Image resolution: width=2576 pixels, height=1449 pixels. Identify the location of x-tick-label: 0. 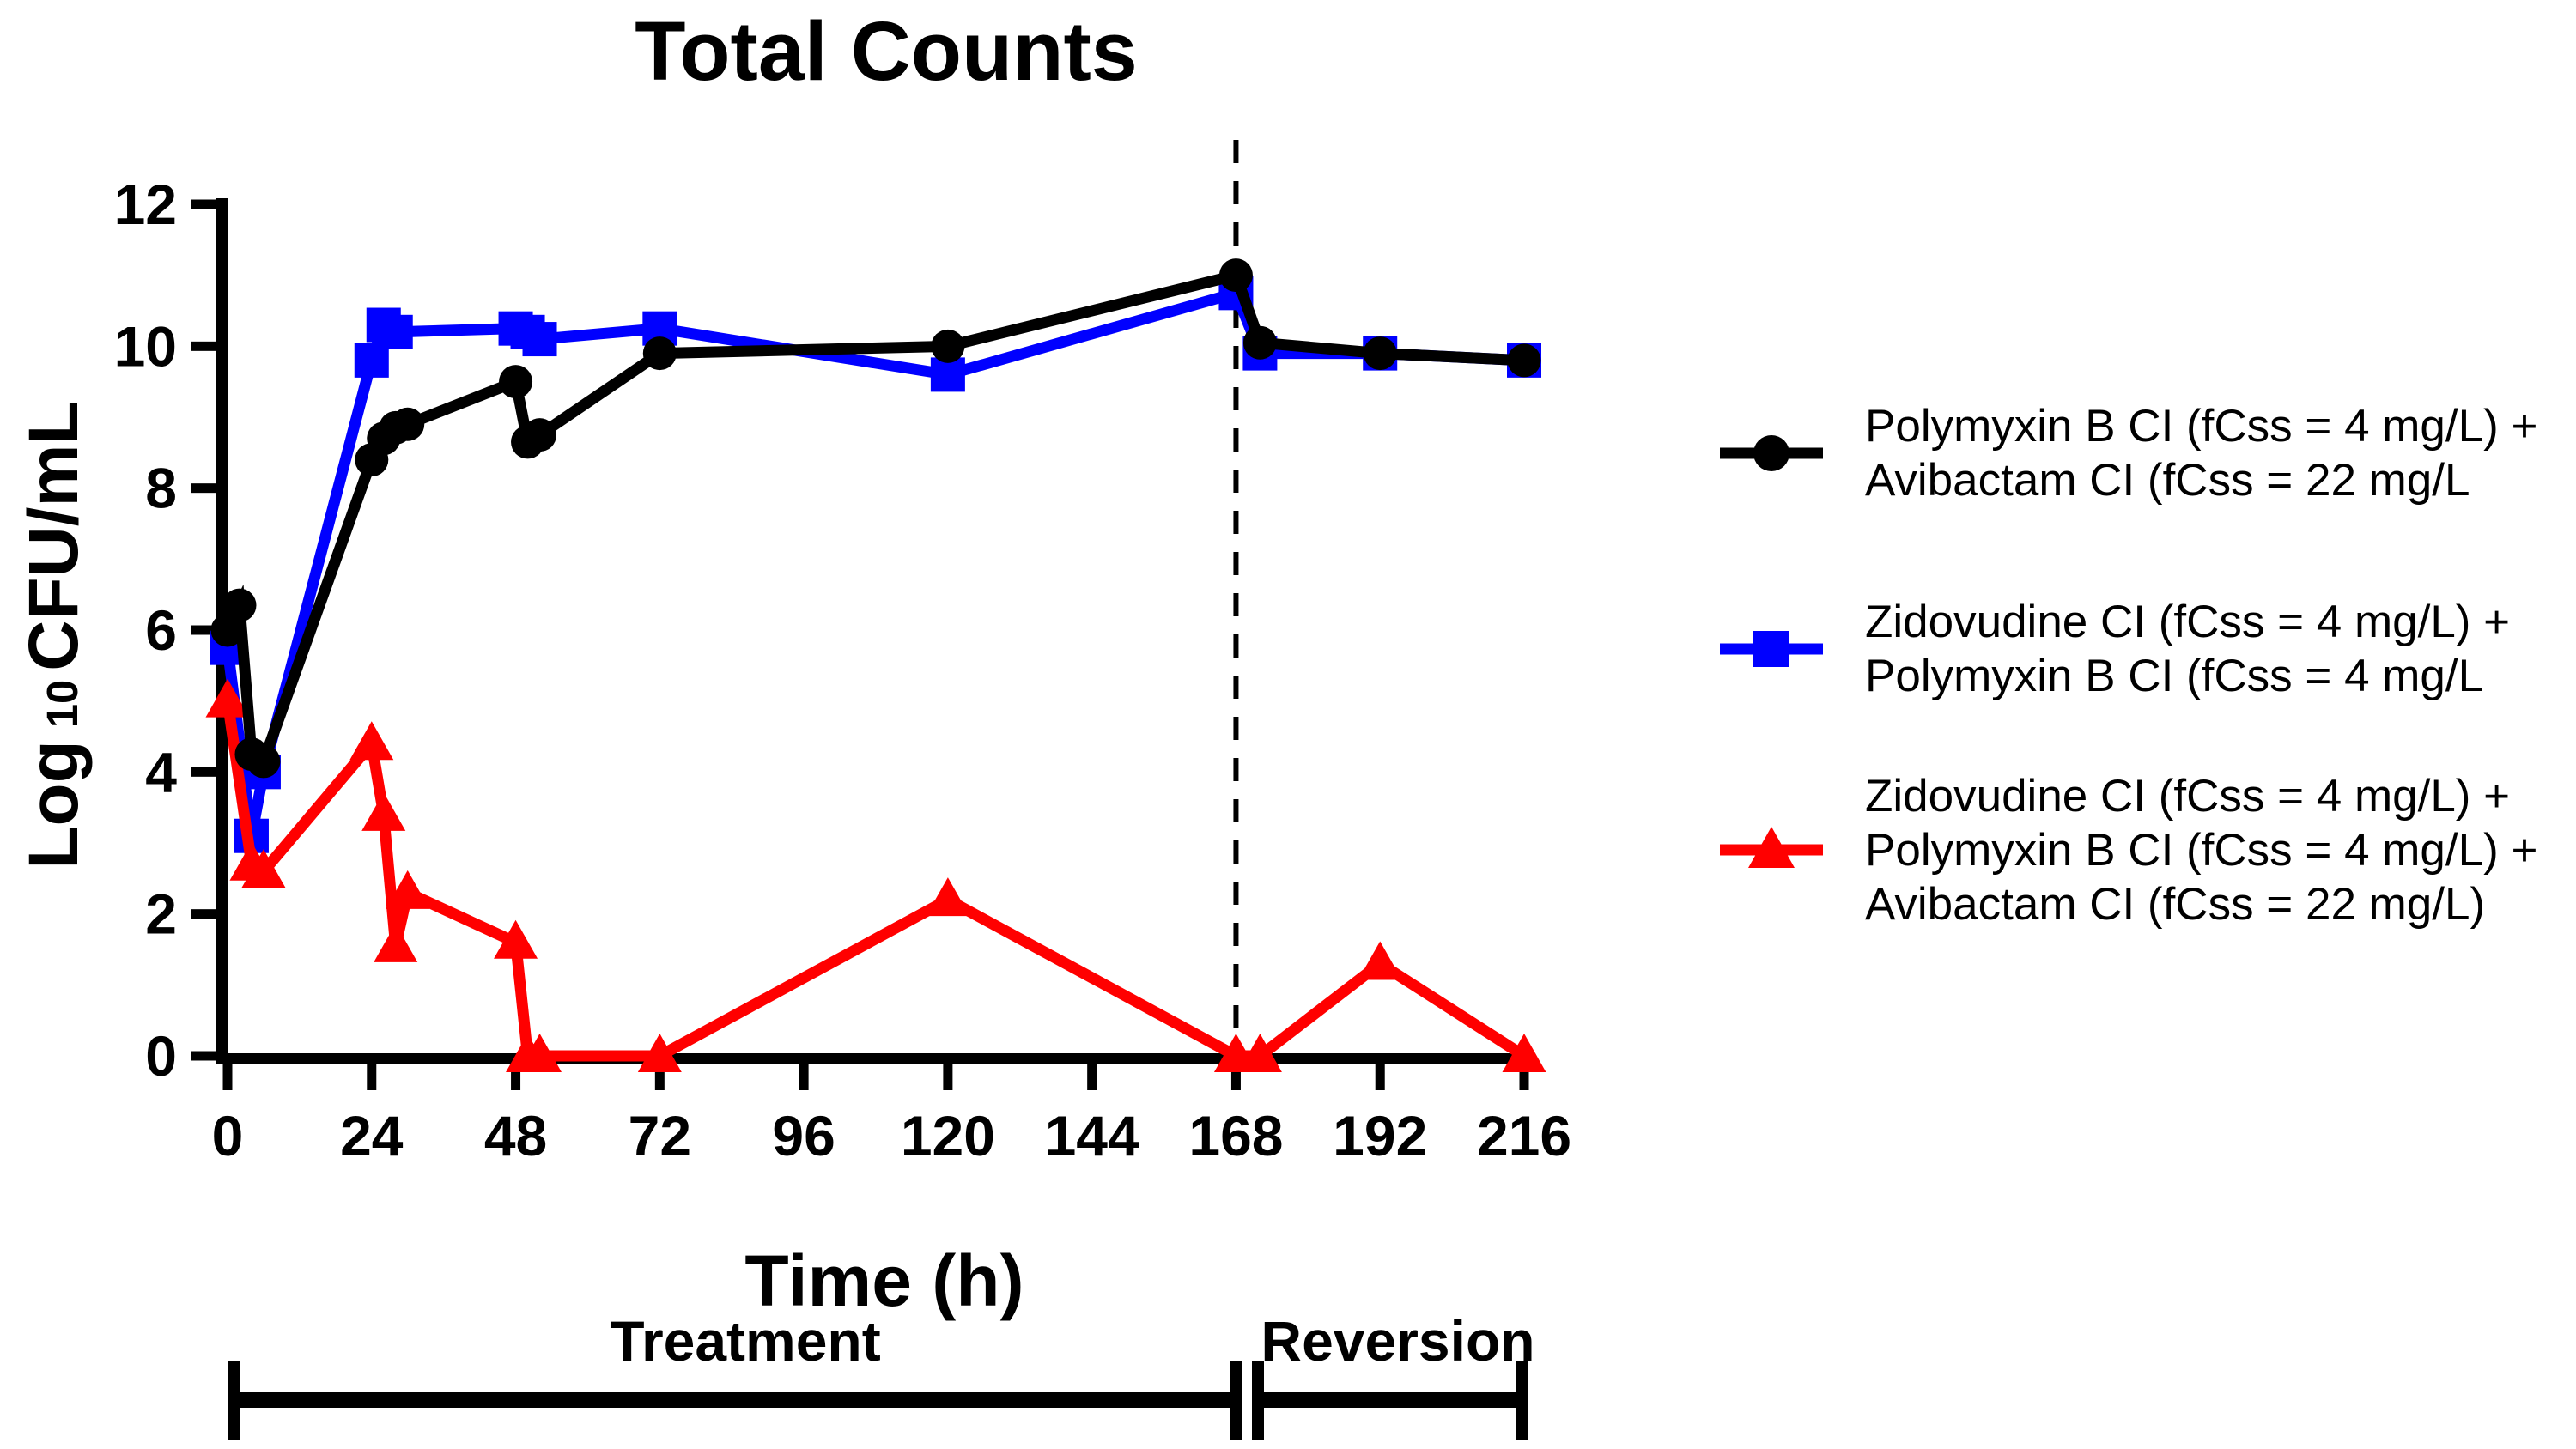
(228, 1135).